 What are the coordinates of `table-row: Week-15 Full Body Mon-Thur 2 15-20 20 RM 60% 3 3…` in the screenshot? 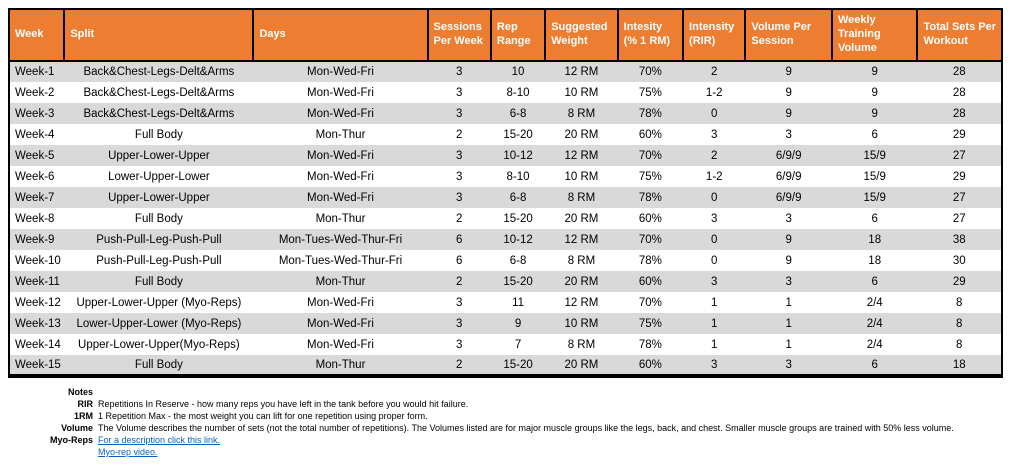 It's located at (505, 365).